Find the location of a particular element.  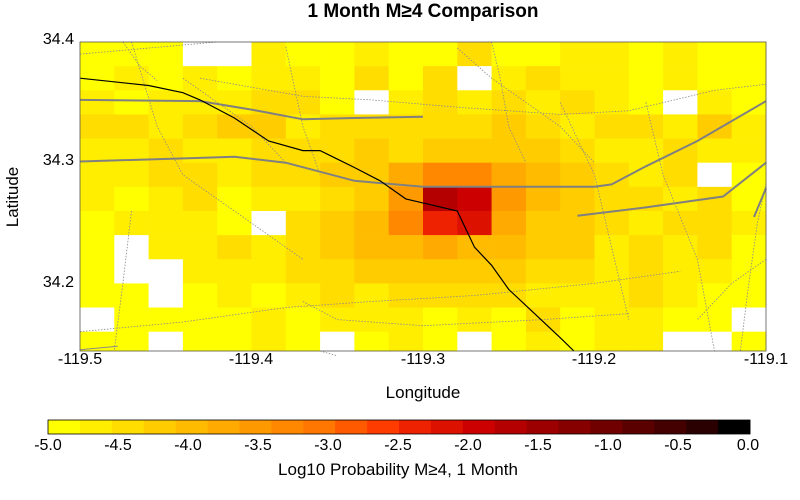

colorbar-tick-label: -4.5 is located at coordinates (118, 445).